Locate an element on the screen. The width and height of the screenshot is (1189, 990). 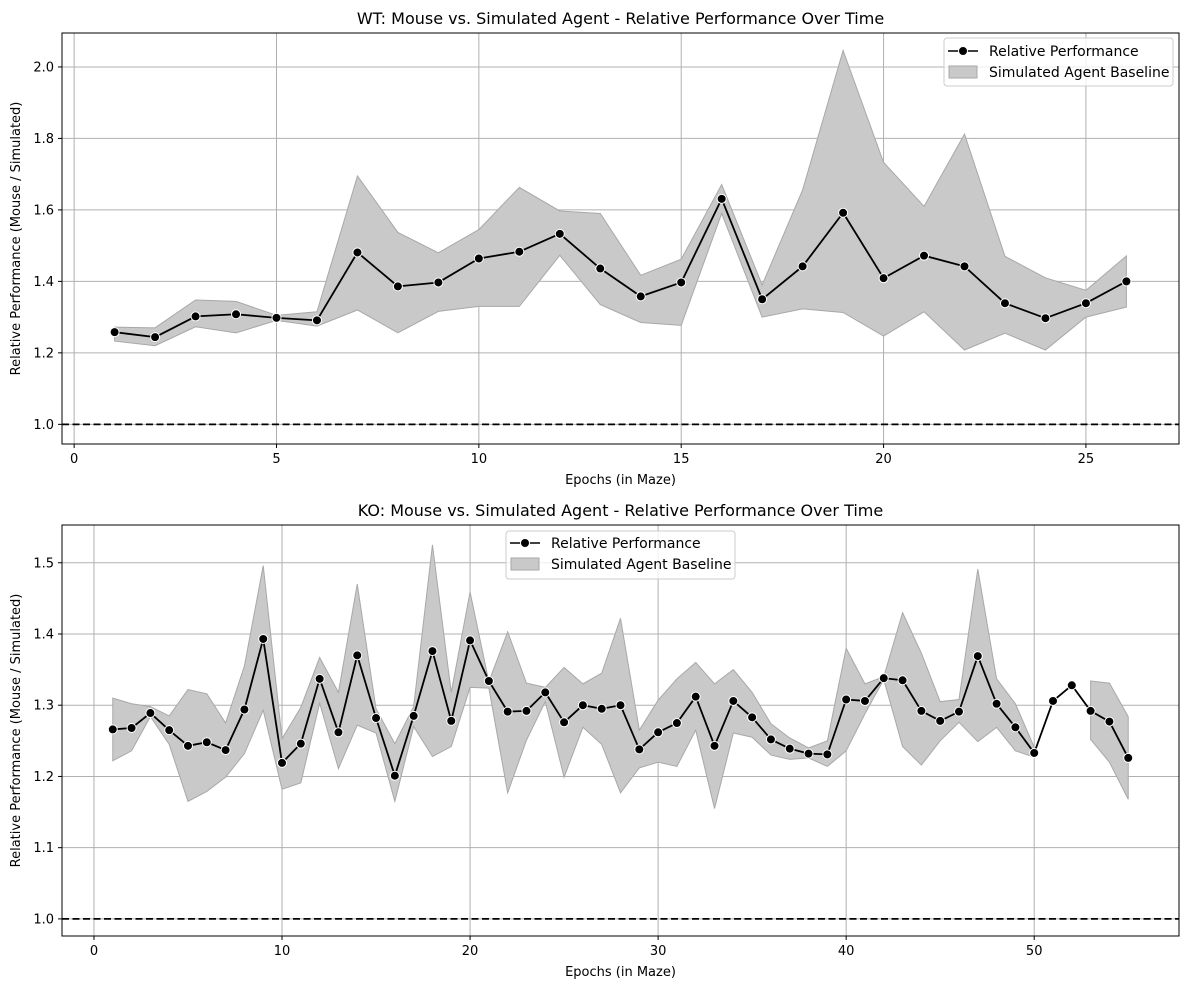
x-tick-label: 5 is located at coordinates (276, 459).